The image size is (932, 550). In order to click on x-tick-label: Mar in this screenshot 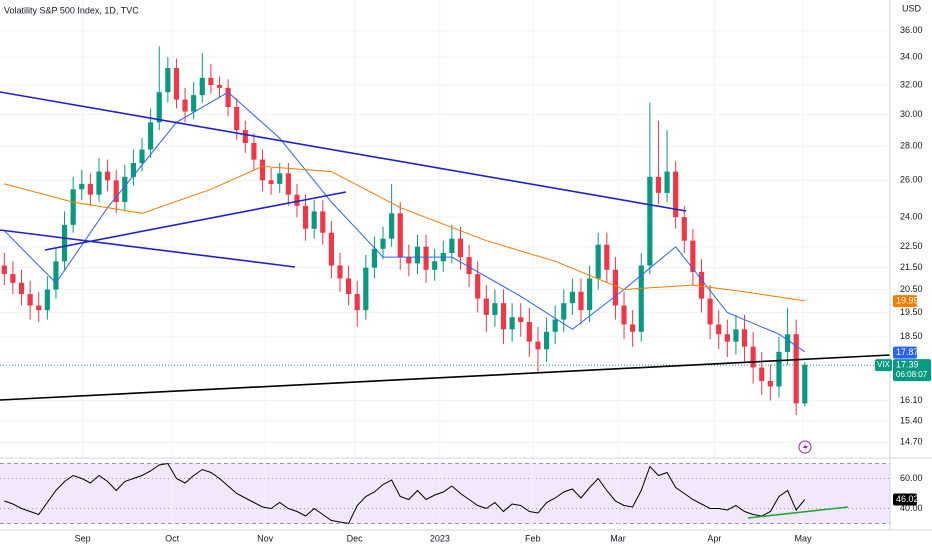, I will do `click(618, 538)`.